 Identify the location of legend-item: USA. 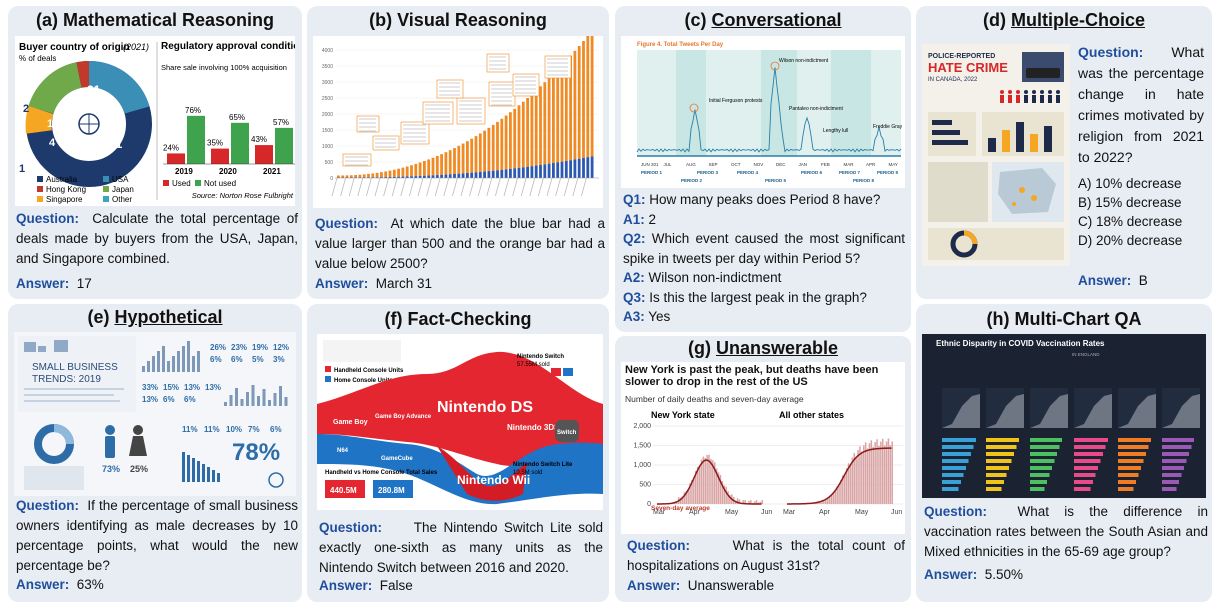
(120, 179).